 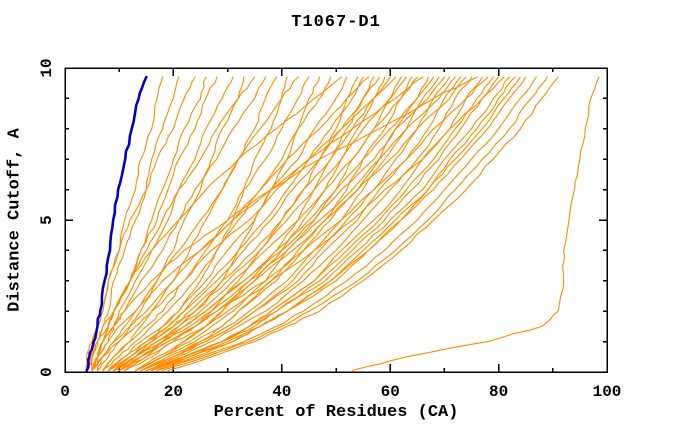 What do you see at coordinates (390, 392) in the screenshot?
I see `x-tick-label: 60` at bounding box center [390, 392].